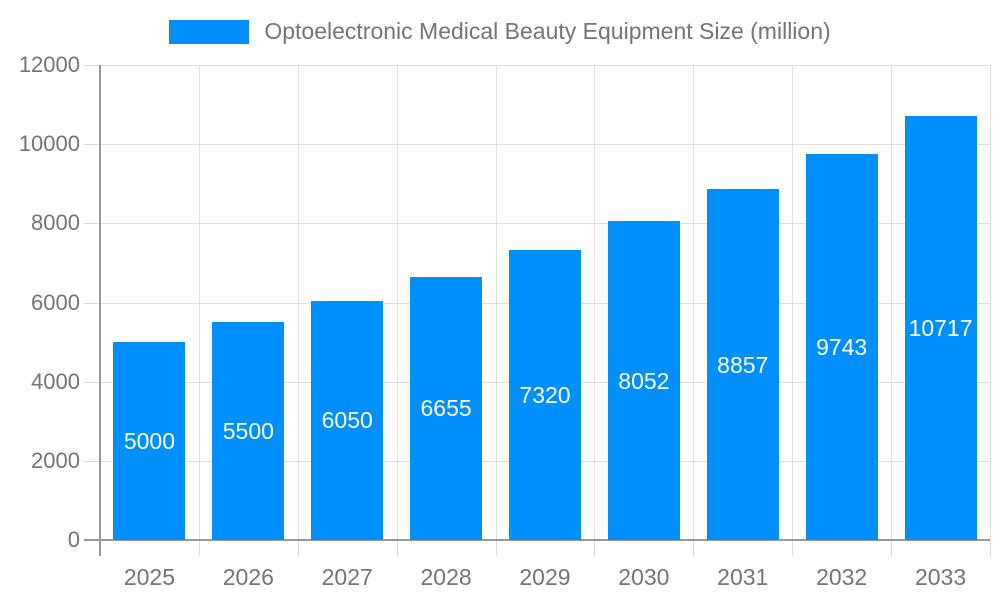  What do you see at coordinates (940, 577) in the screenshot?
I see `x-axis-label: 2033` at bounding box center [940, 577].